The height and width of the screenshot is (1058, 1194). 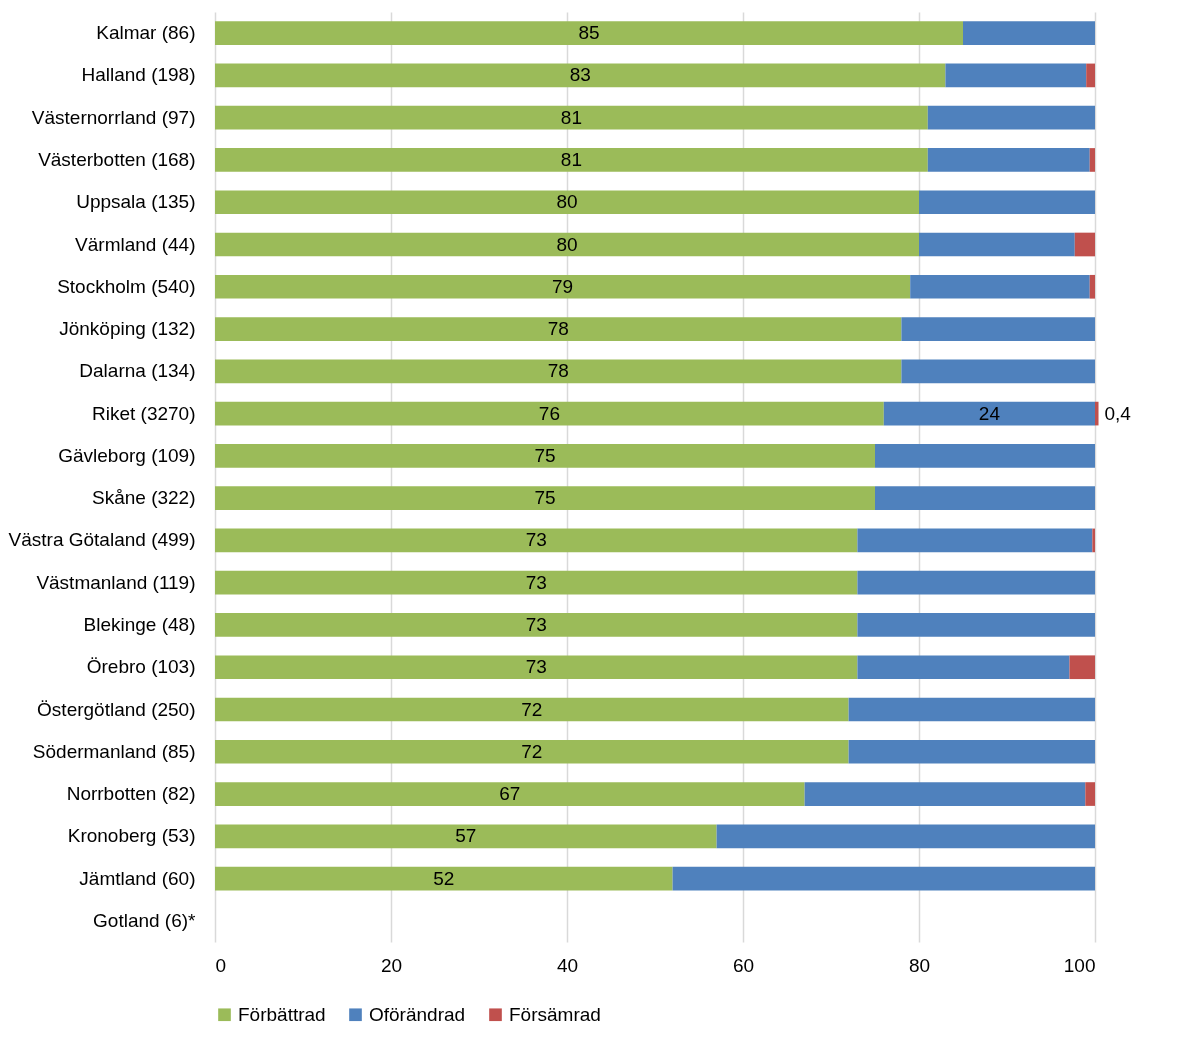 I want to click on y-tick-label: Västmanland (119), so click(x=116, y=582).